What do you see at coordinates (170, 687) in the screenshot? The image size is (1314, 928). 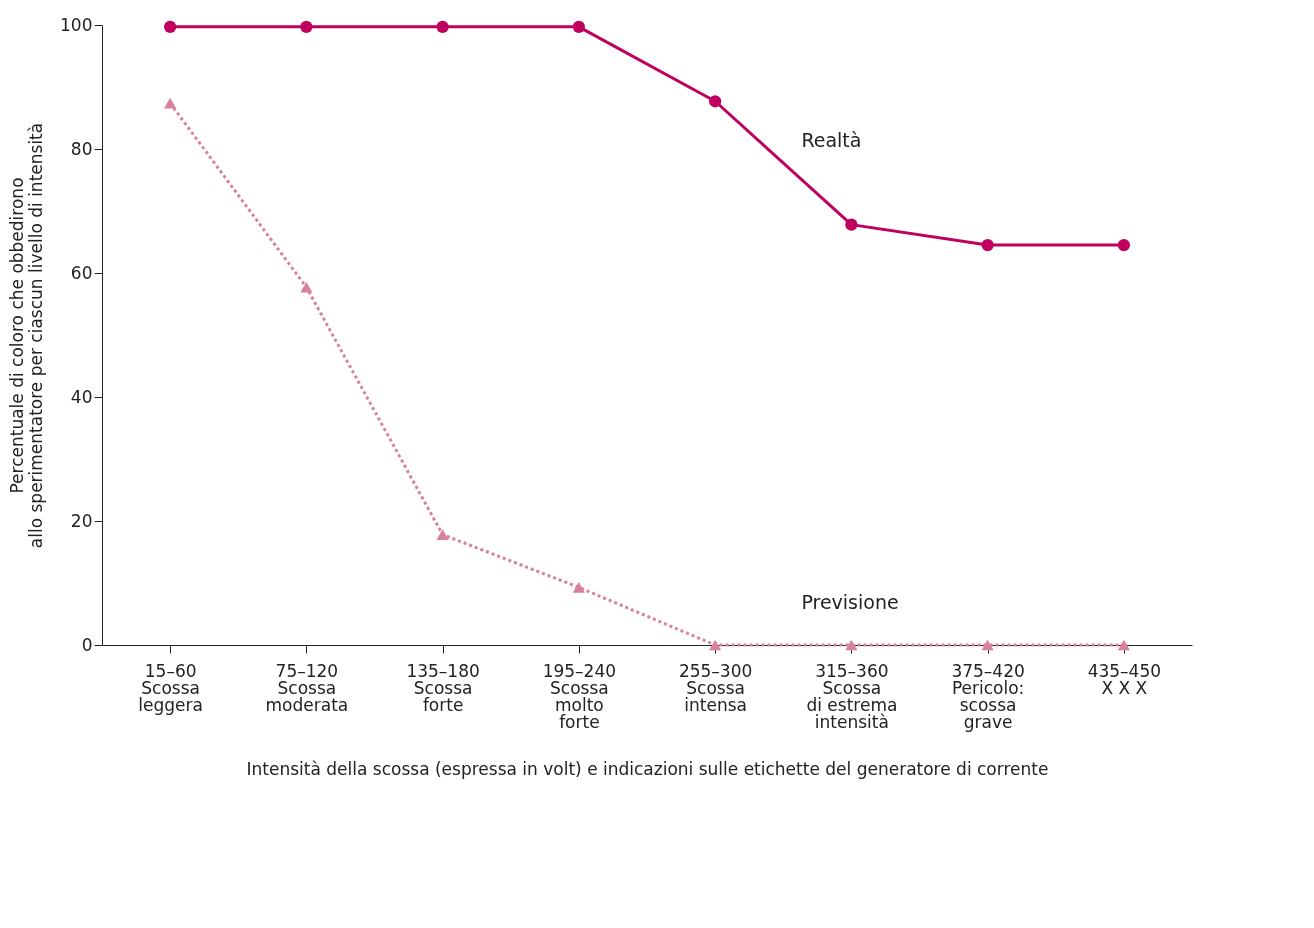 I see `x-tick-label: 15–60 Scossa leggera` at bounding box center [170, 687].